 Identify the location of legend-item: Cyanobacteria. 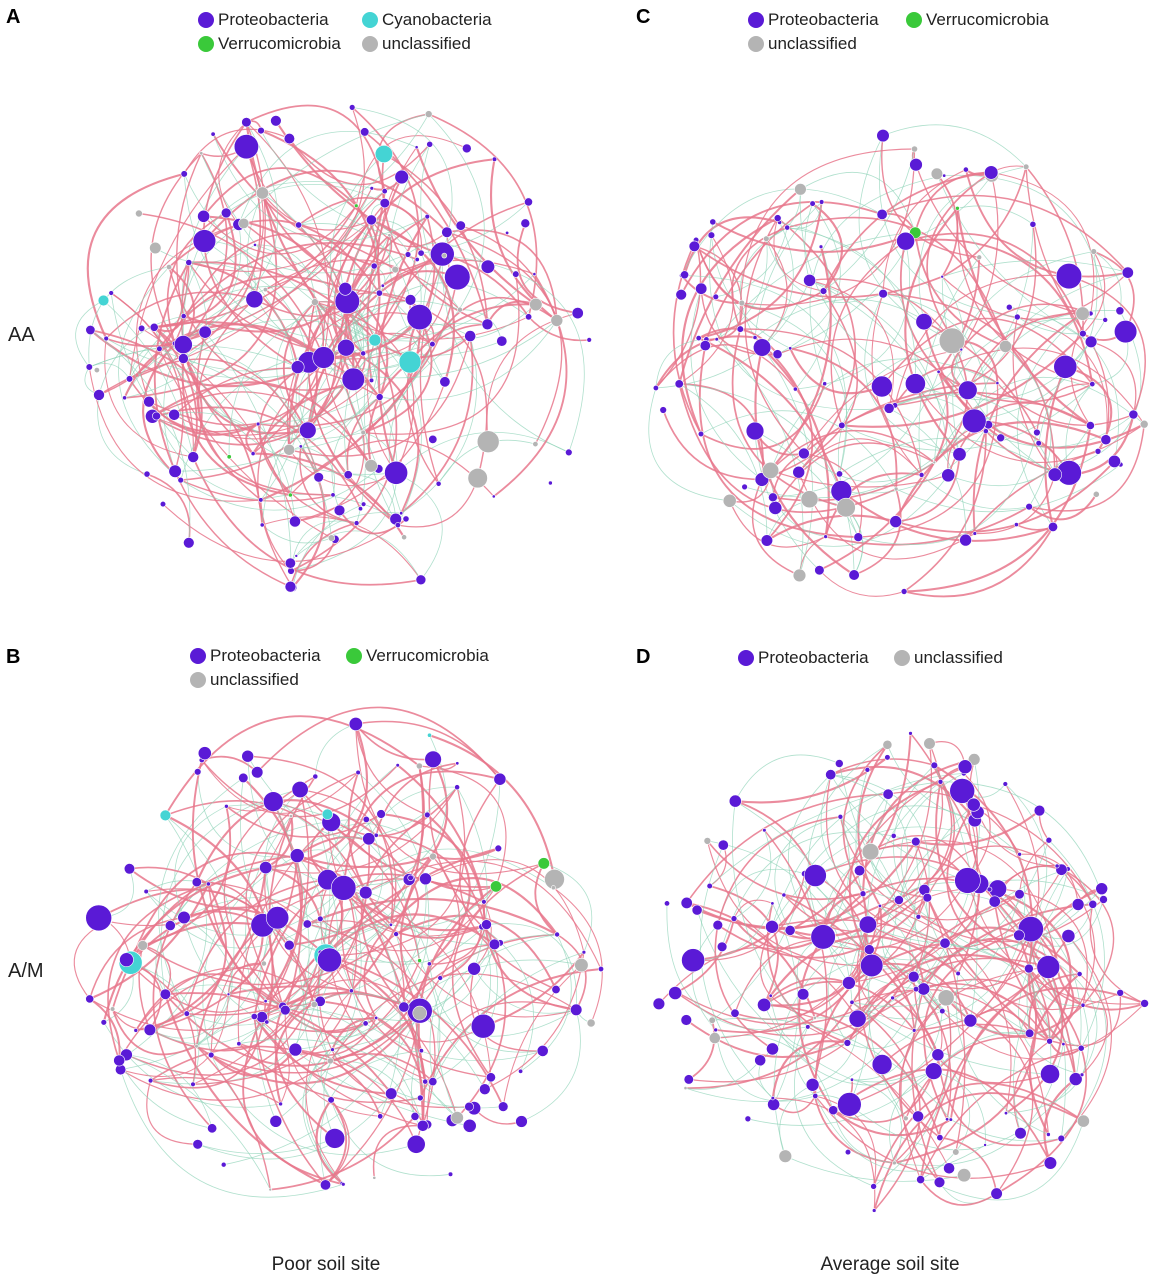
(427, 20).